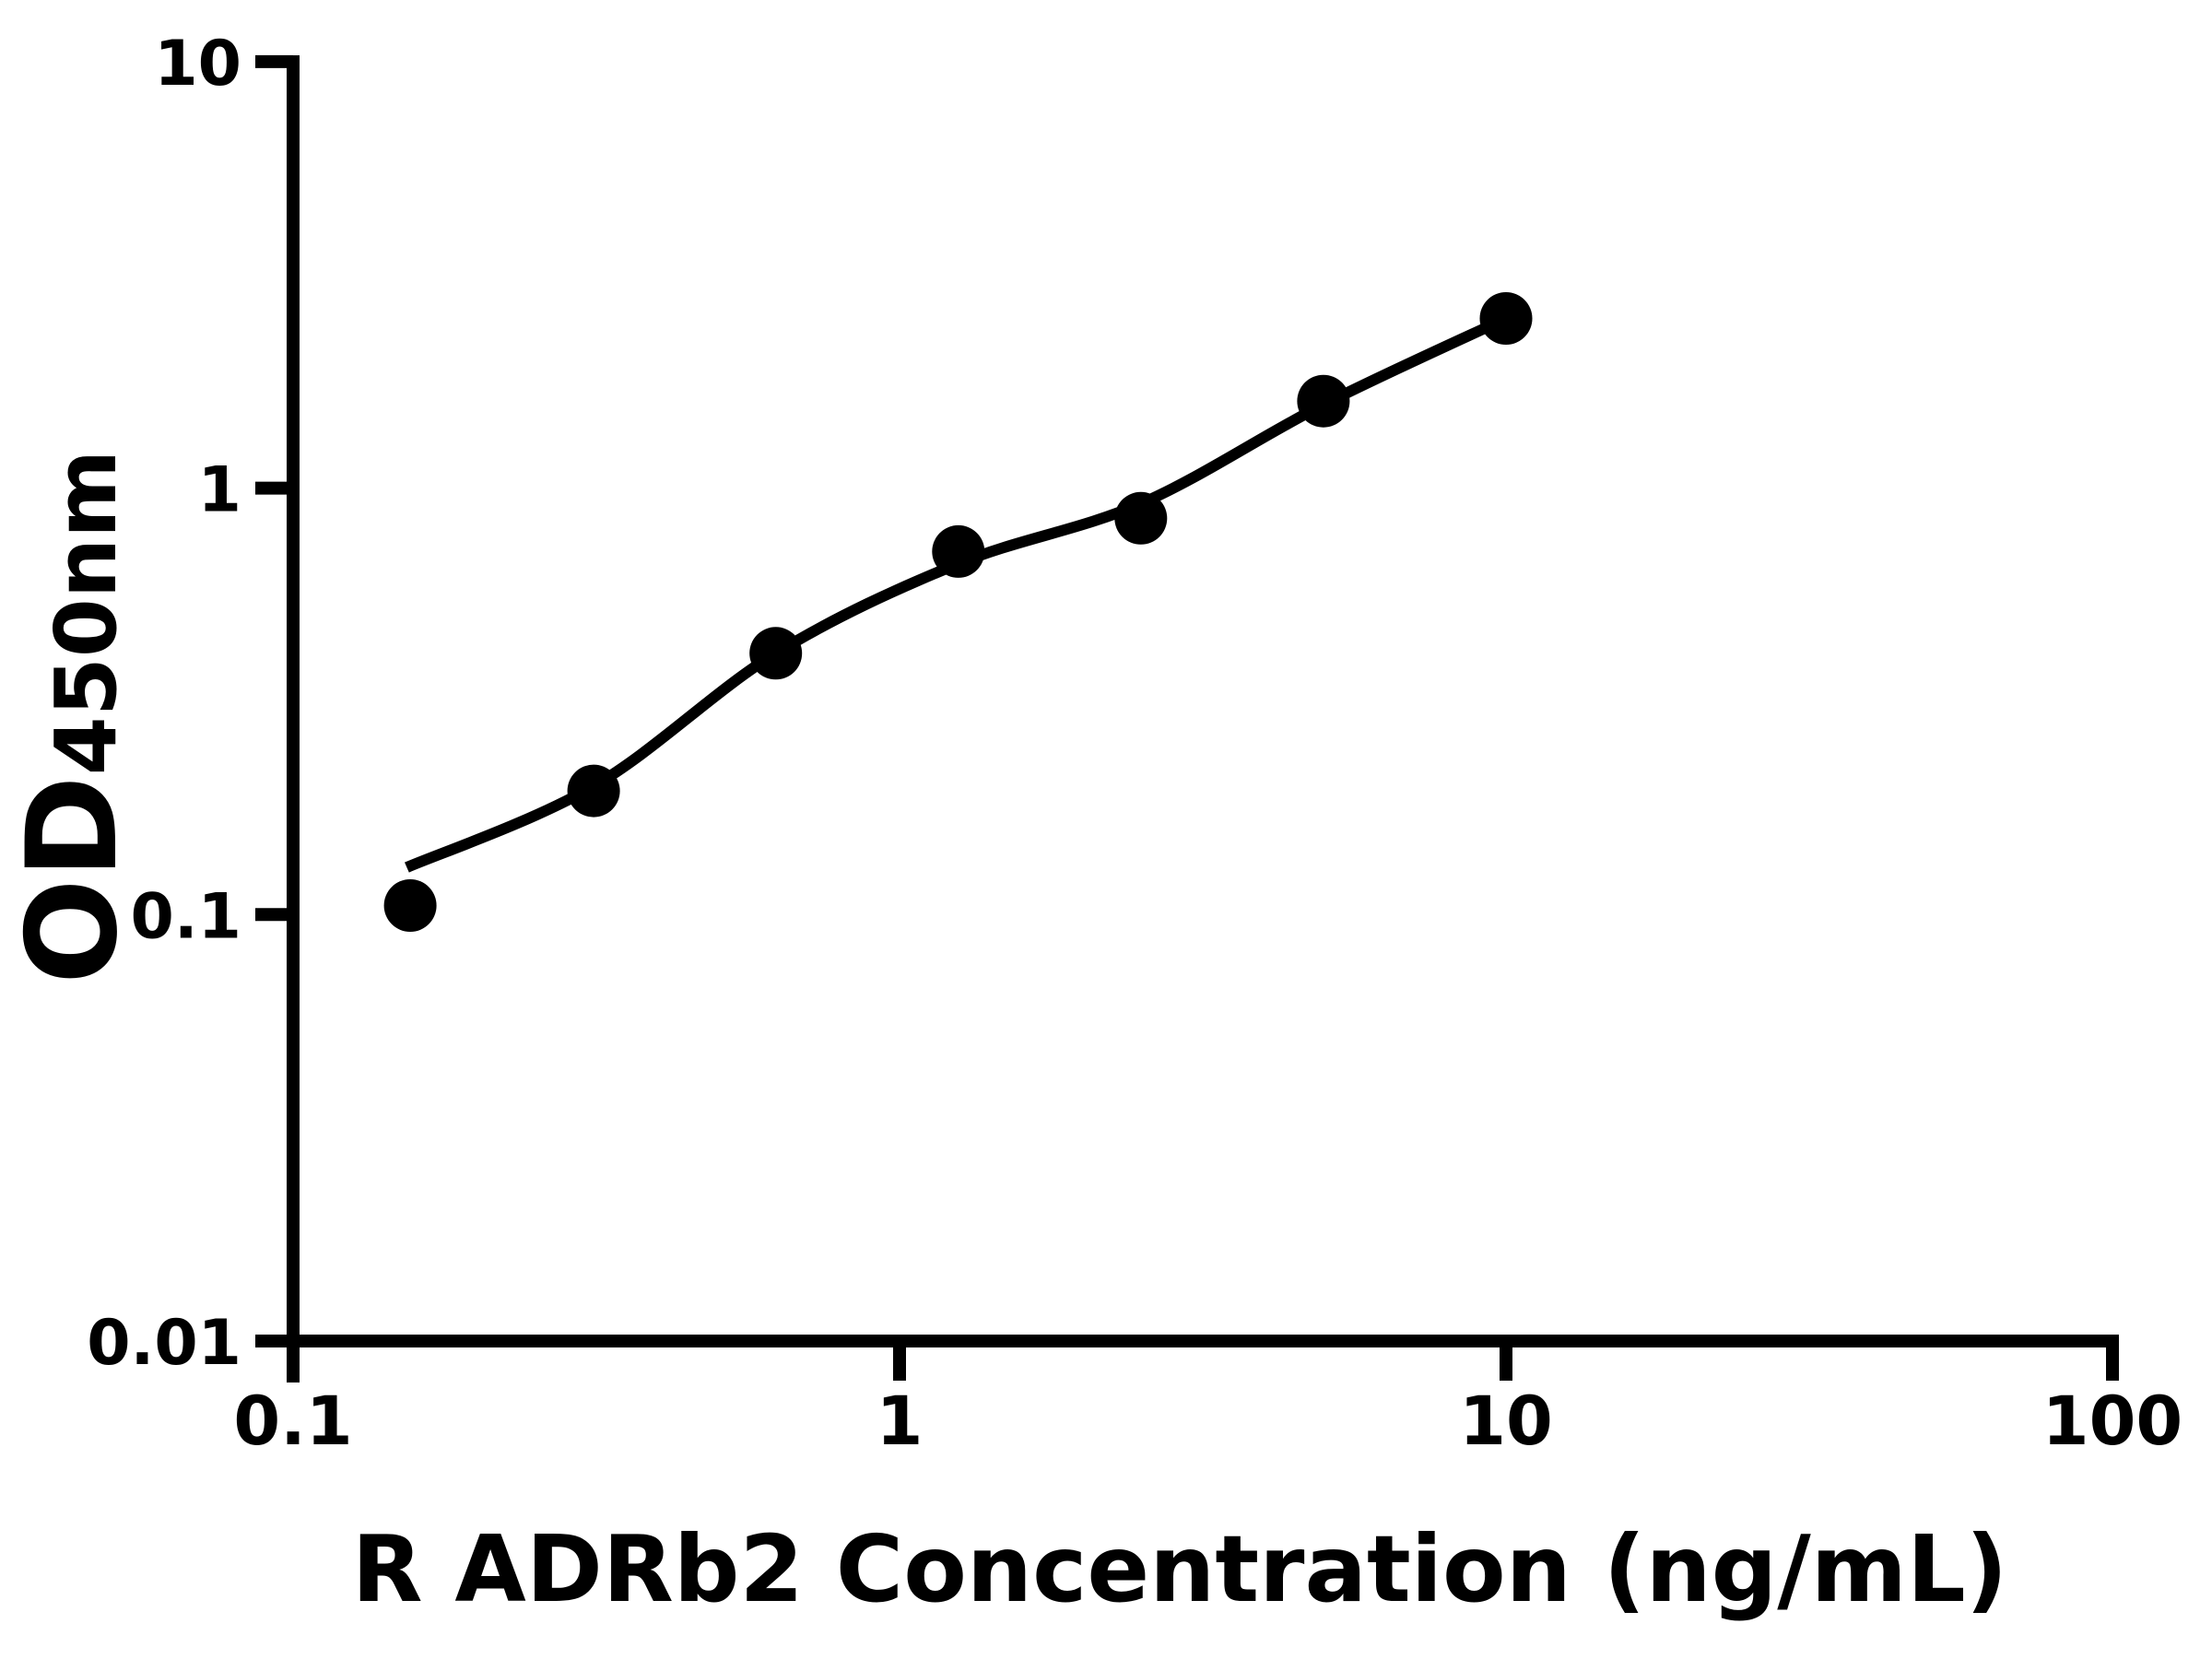  Describe the element at coordinates (2112, 1421) in the screenshot. I see `x-tick-label: 100` at that location.